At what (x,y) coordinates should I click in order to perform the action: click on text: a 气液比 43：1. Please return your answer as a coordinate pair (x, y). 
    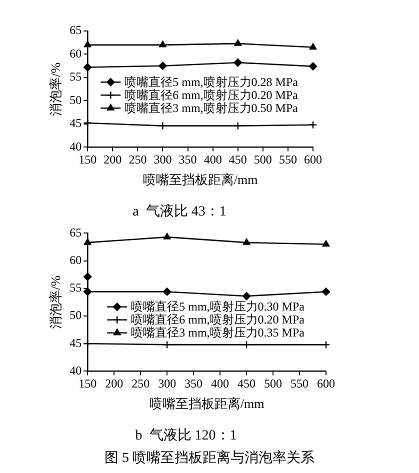
    Looking at the image, I should click on (179, 211).